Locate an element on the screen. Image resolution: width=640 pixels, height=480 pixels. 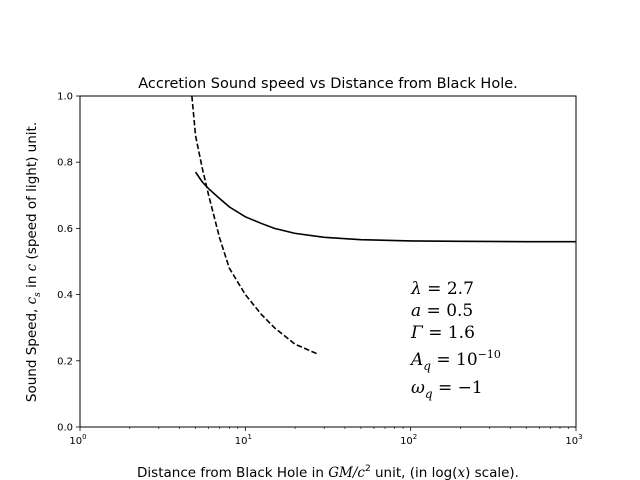
annotation-0: λ = 2.7 is located at coordinates (442, 289).